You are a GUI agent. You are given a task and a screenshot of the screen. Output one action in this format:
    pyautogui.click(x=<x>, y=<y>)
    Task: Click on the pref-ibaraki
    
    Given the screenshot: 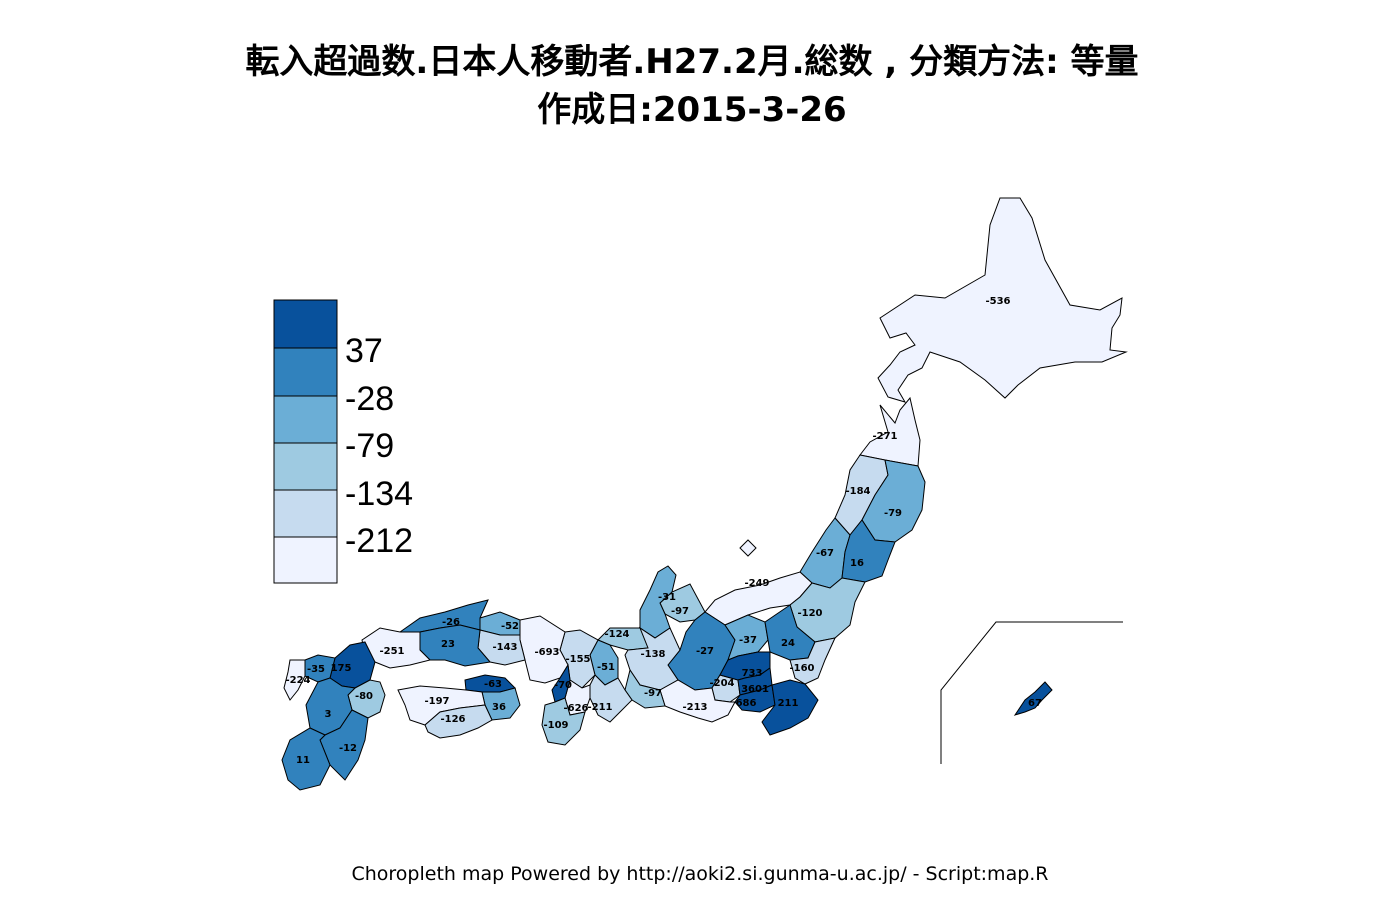 What is the action you would take?
    pyautogui.click(x=812, y=661)
    